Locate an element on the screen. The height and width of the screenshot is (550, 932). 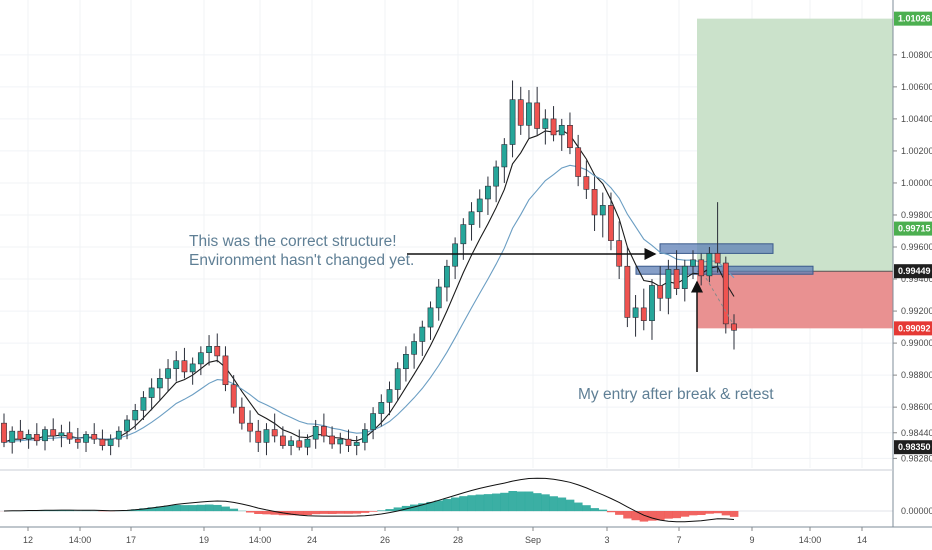
price-tag-label: 0.98350 is located at coordinates (914, 447).